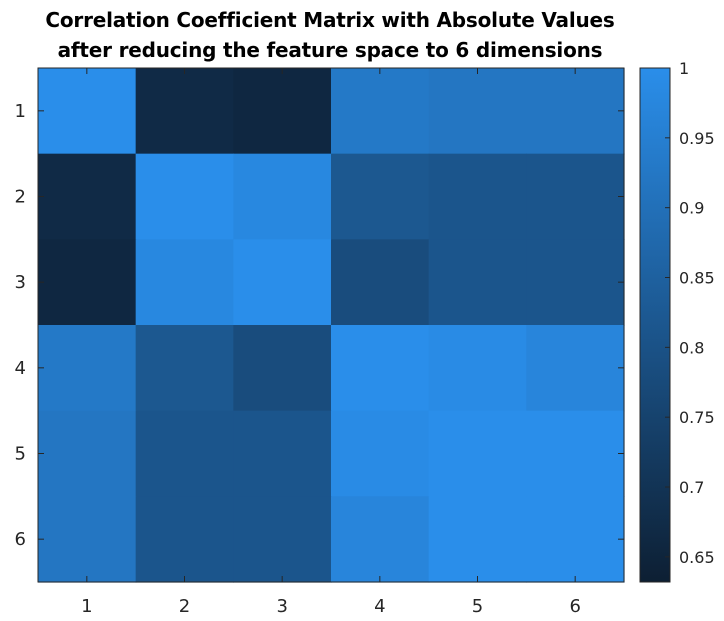  I want to click on x-tick-label: 3, so click(281, 606).